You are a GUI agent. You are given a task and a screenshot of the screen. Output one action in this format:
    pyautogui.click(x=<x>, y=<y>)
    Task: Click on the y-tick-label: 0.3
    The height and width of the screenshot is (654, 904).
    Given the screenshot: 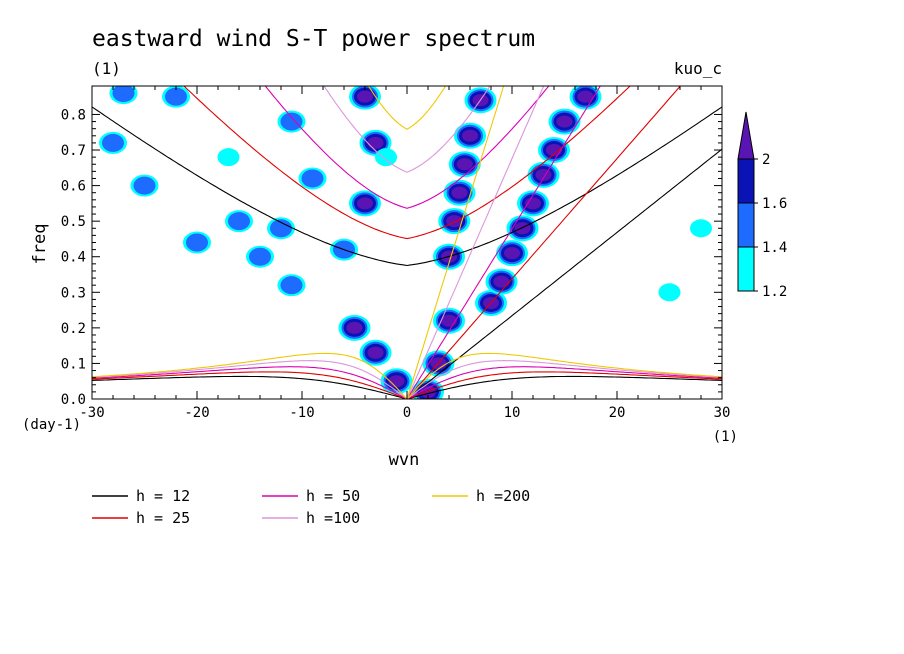 What is the action you would take?
    pyautogui.click(x=73, y=293)
    